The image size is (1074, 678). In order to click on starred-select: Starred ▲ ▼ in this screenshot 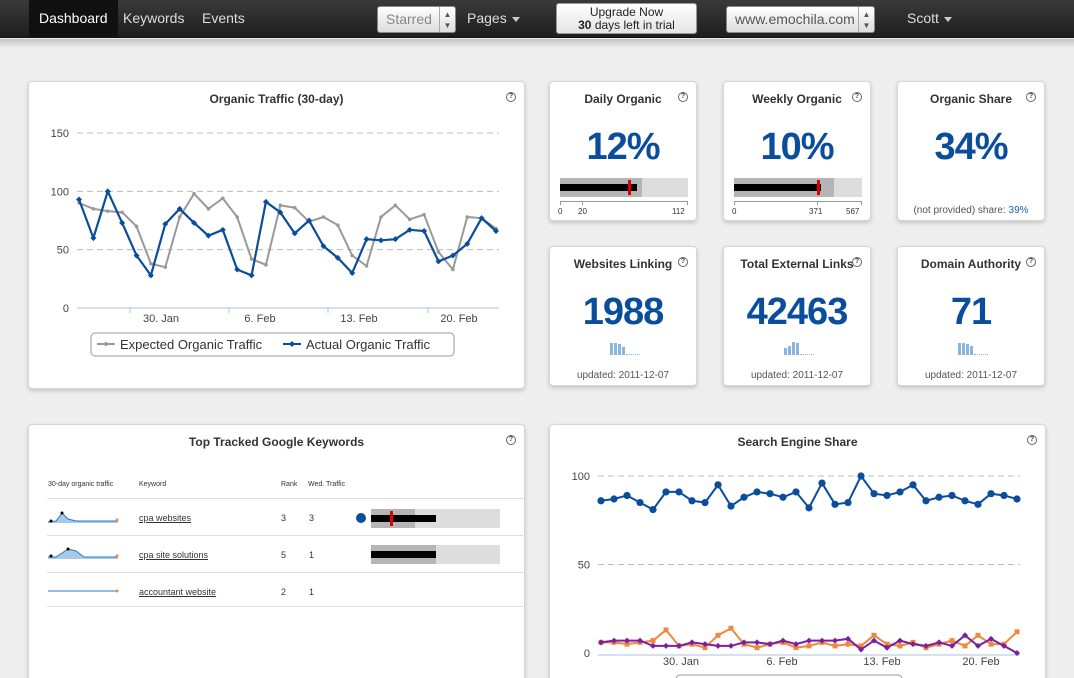, I will do `click(416, 19)`.